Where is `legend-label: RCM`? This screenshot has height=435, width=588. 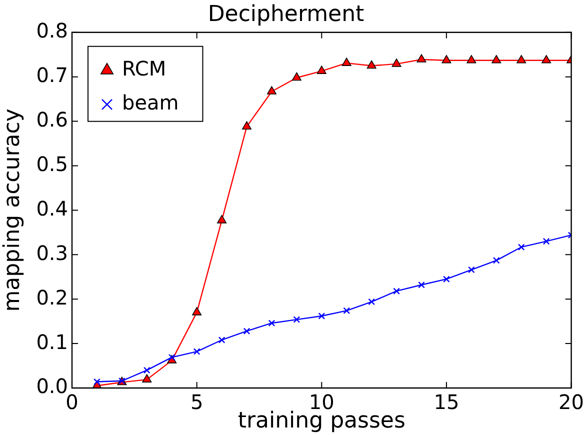
legend-label: RCM is located at coordinates (144, 68).